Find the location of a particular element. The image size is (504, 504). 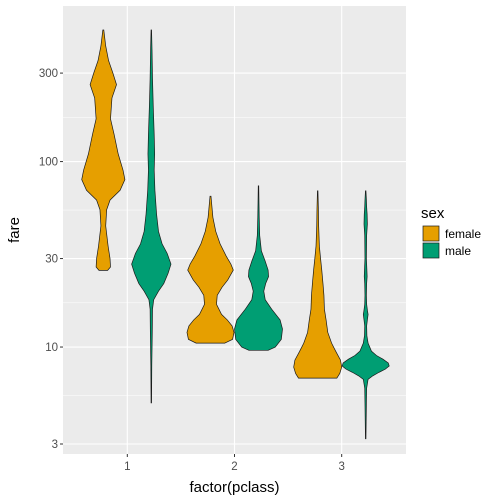

legend: sex female male is located at coordinates (451, 232).